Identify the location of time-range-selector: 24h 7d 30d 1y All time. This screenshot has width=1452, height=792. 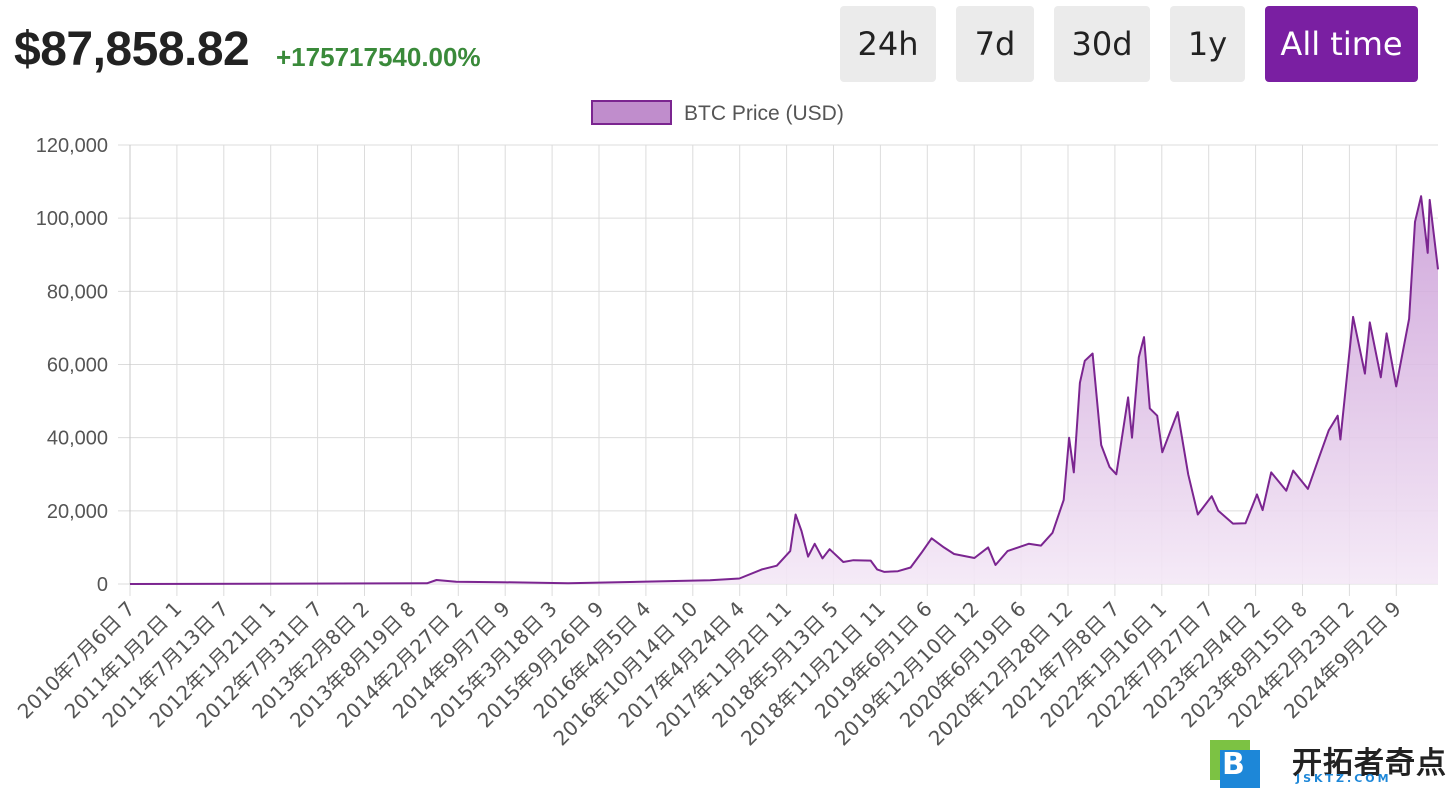
(1129, 44).